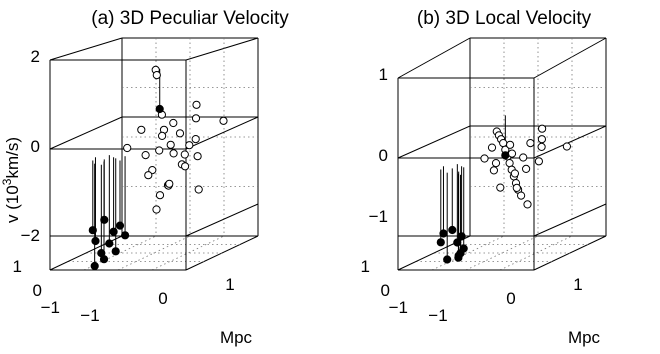 The width and height of the screenshot is (660, 354). I want to click on panel-b-z-tick-mid: 0, so click(383, 155).